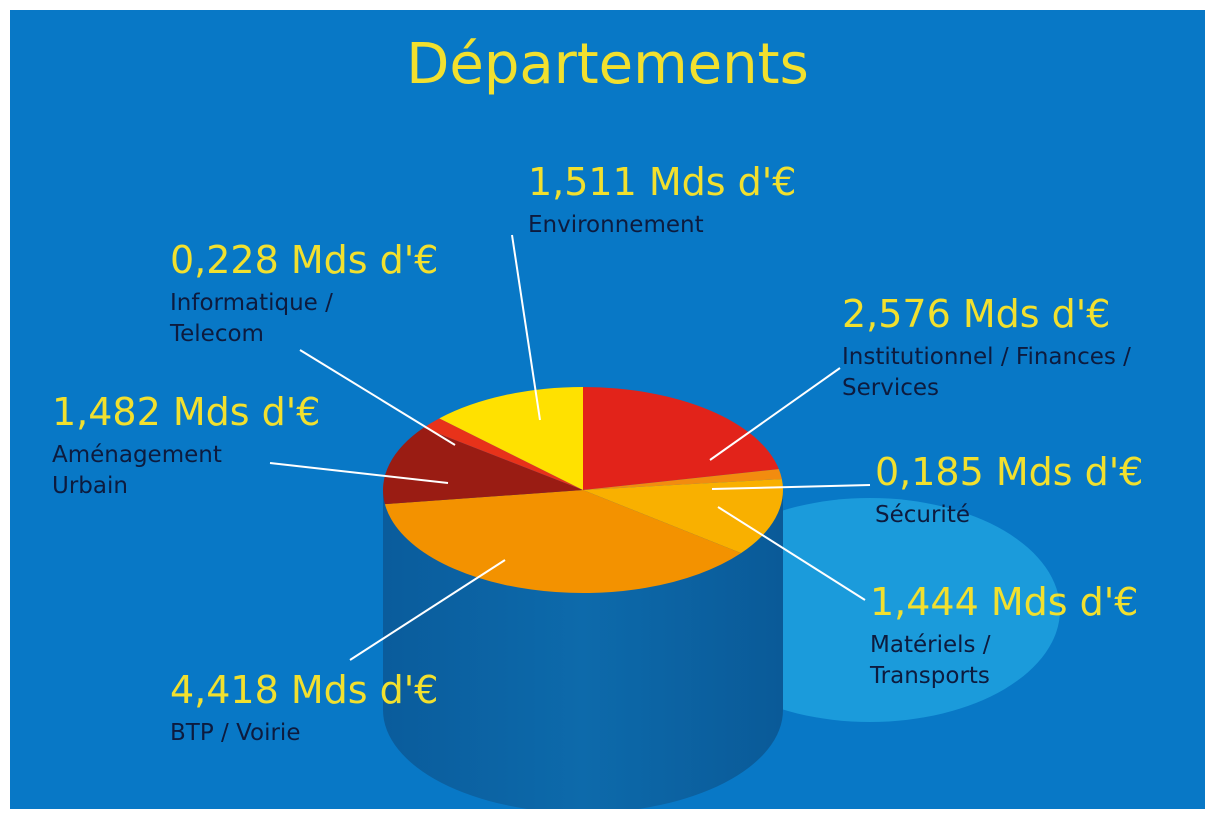  Describe the element at coordinates (922, 515) in the screenshot. I see `category-label: Sécurité` at that location.